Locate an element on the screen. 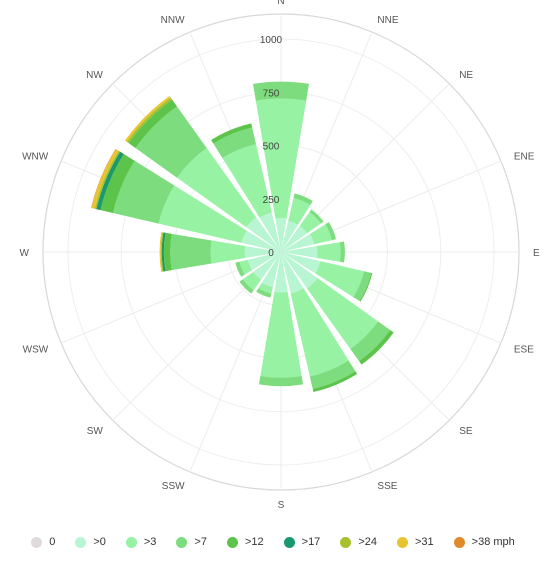 The height and width of the screenshot is (562, 546). direction-label-w: W is located at coordinates (25, 253).